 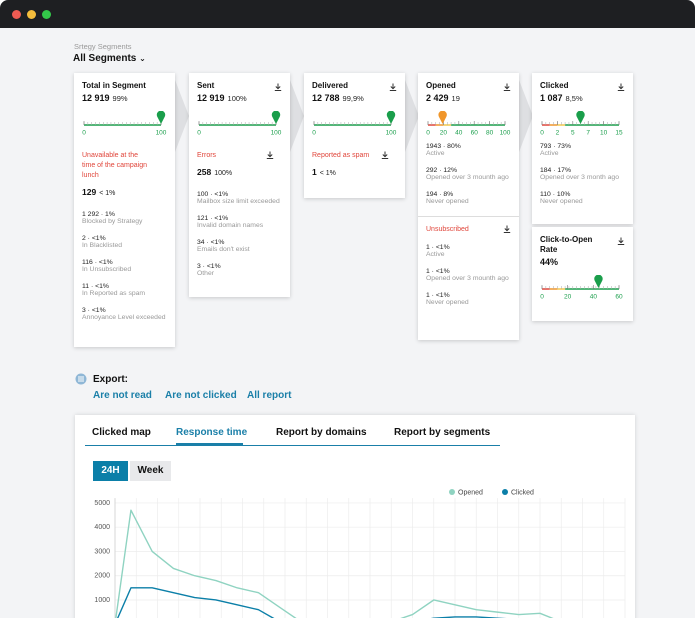 What do you see at coordinates (105, 58) in the screenshot?
I see `segments-title: All Segments` at bounding box center [105, 58].